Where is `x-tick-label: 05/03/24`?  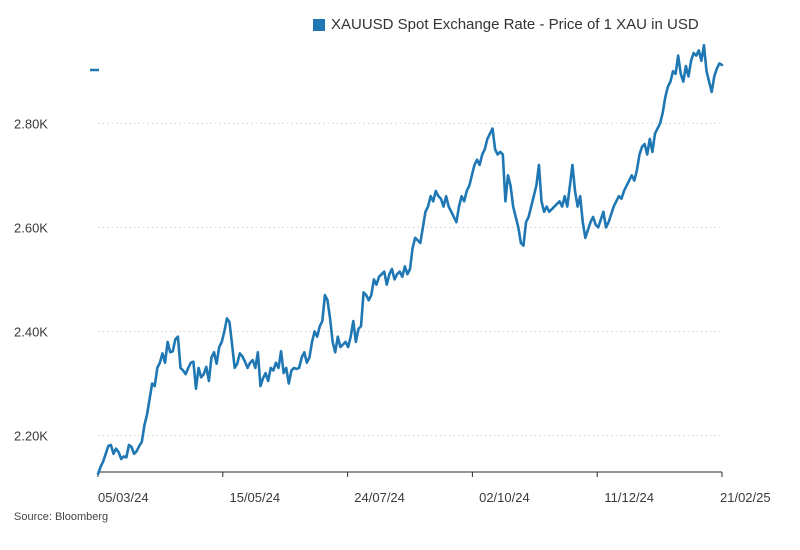
x-tick-label: 05/03/24 is located at coordinates (123, 497).